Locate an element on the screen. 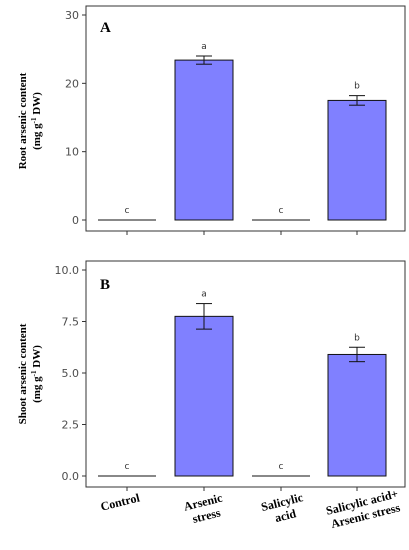  panel-a-ytick-label: 30 is located at coordinates (72, 15).